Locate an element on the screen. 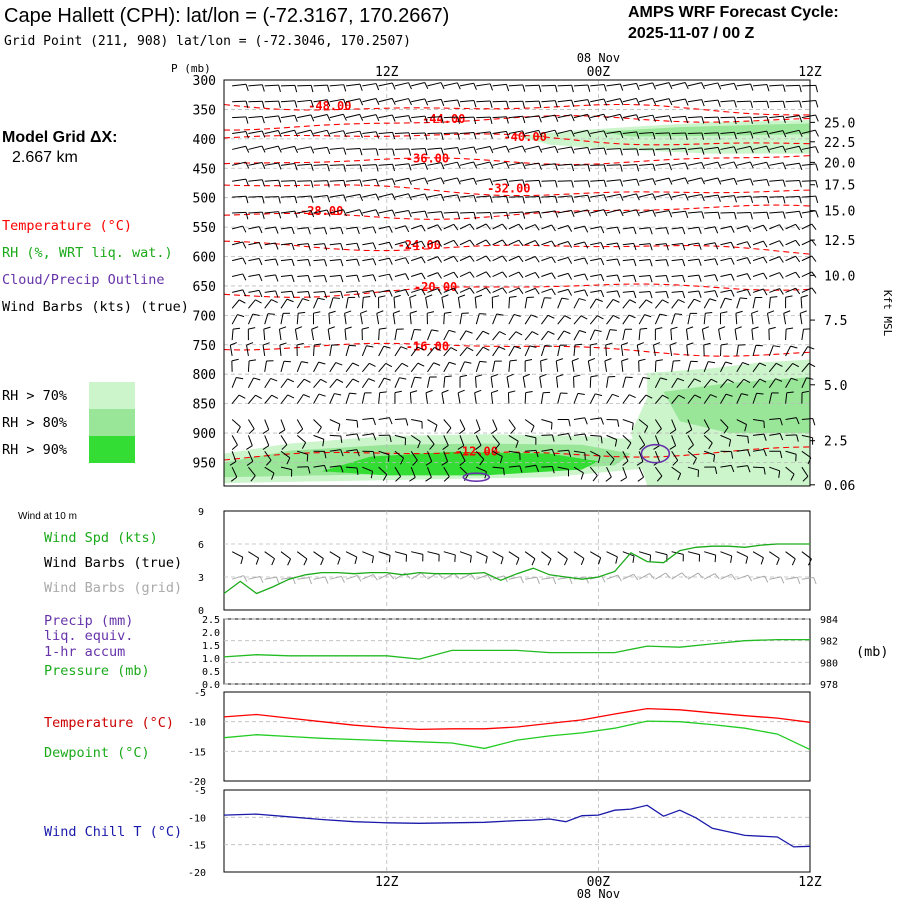 Image resolution: width=900 pixels, height=900 pixels. wind10m-barb-grid is located at coordinates (693, 576).